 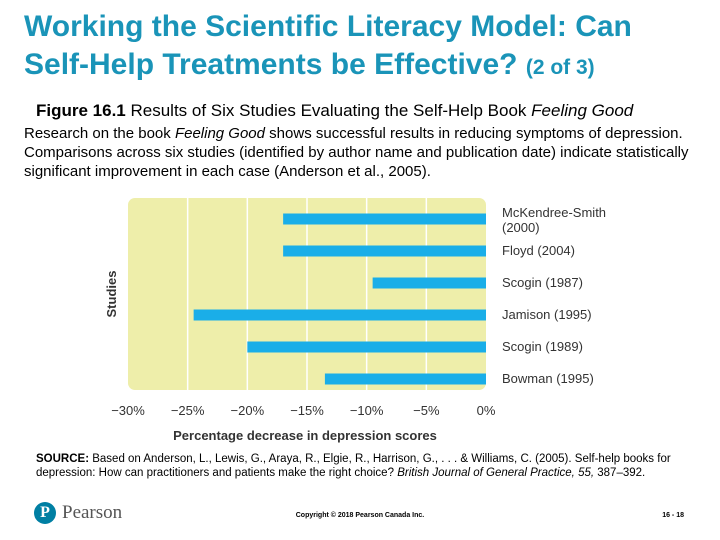 I want to click on pearson-logo: P Pearson, so click(x=78, y=513).